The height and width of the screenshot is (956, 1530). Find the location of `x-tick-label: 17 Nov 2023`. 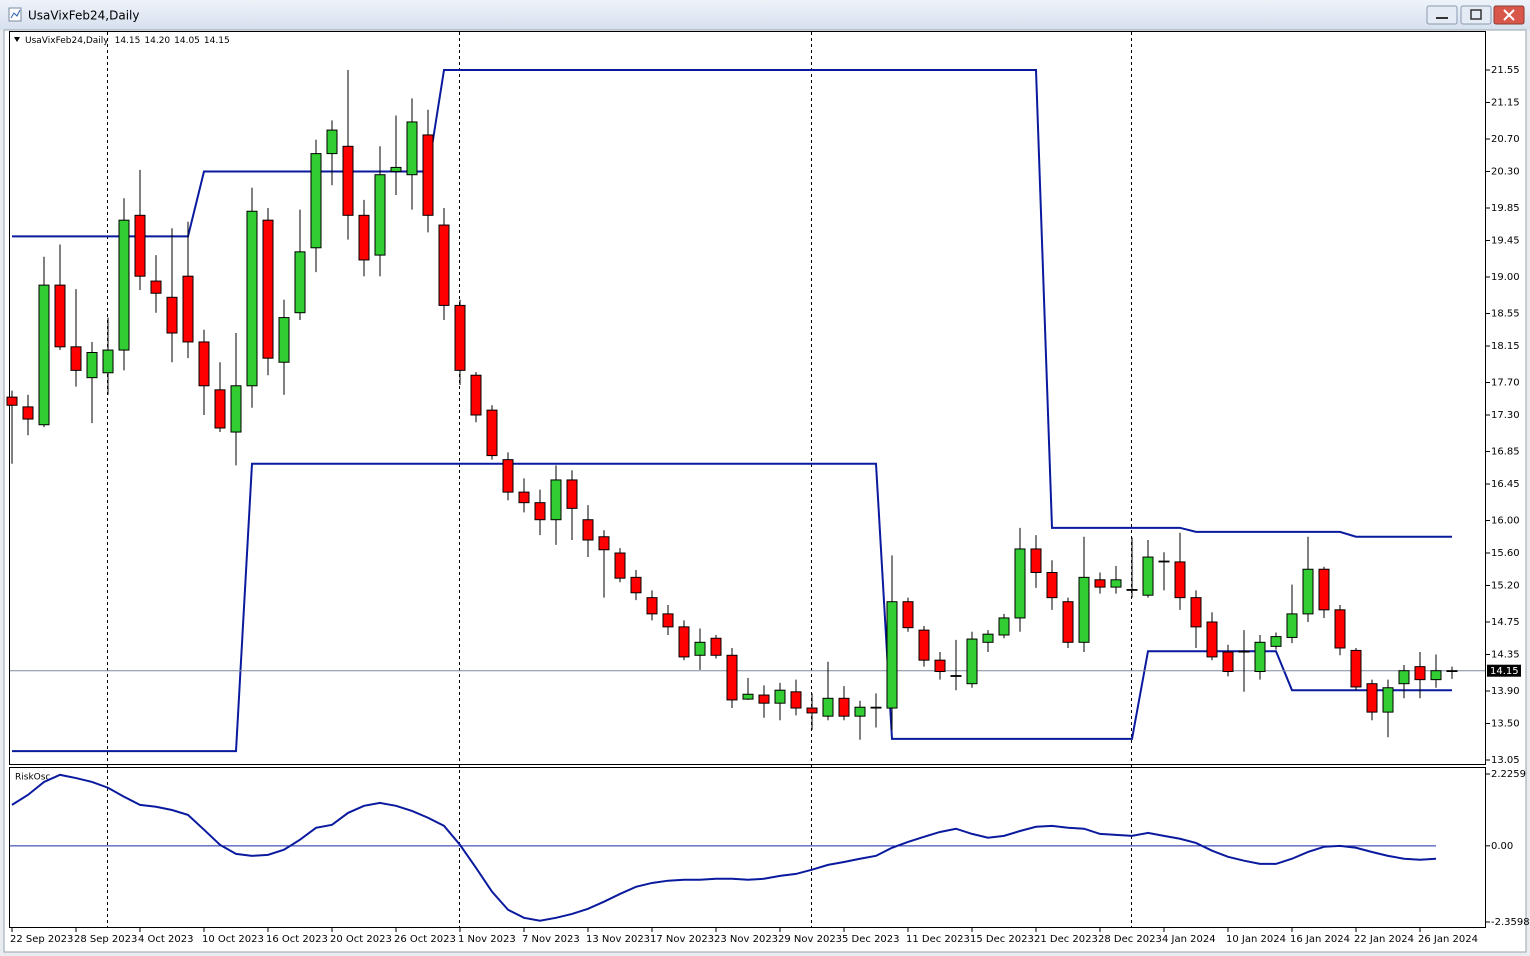

x-tick-label: 17 Nov 2023 is located at coordinates (682, 939).